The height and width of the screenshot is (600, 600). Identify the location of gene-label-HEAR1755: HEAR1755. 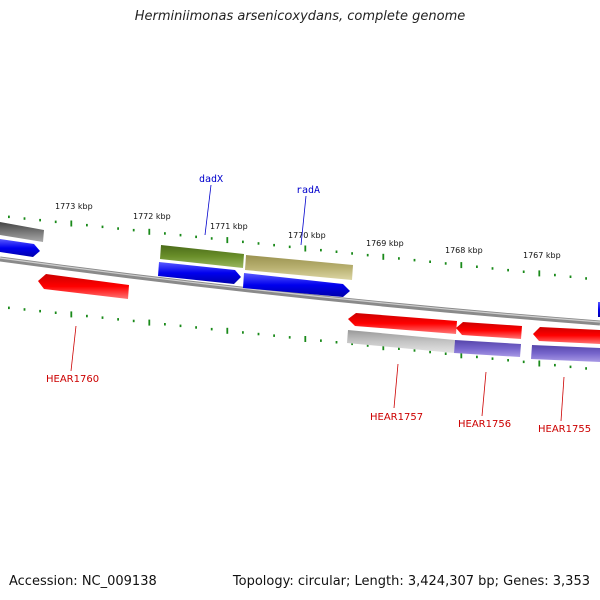
(564, 429).